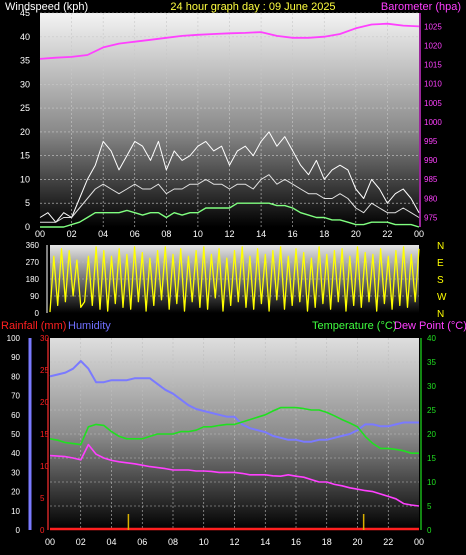 The width and height of the screenshot is (466, 555). What do you see at coordinates (440, 280) in the screenshot?
I see `compass-label: S` at bounding box center [440, 280].